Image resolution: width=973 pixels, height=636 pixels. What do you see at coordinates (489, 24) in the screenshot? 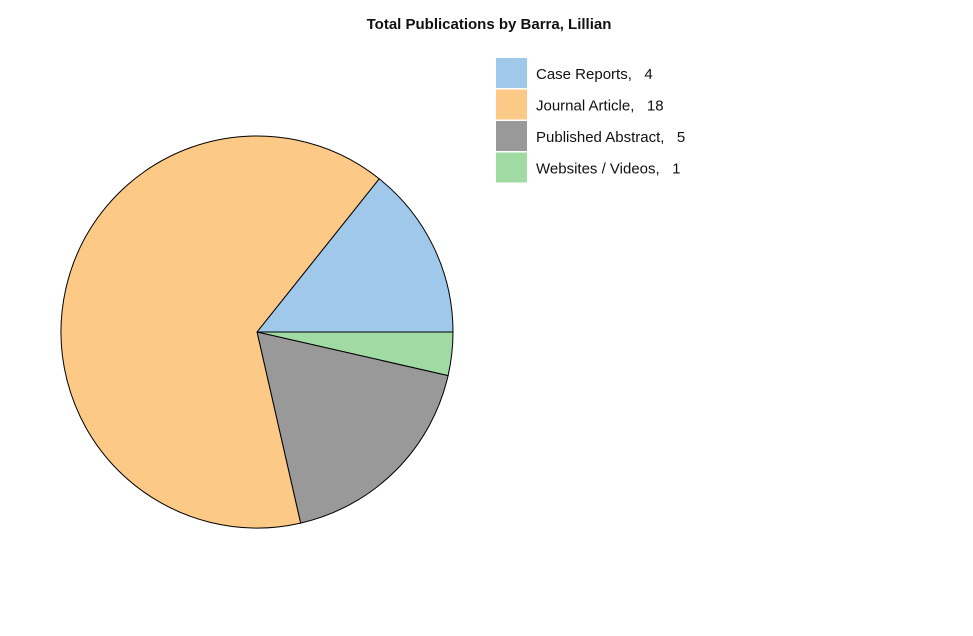
I see `chart-title: Total Publications by Barra, Lillian` at bounding box center [489, 24].